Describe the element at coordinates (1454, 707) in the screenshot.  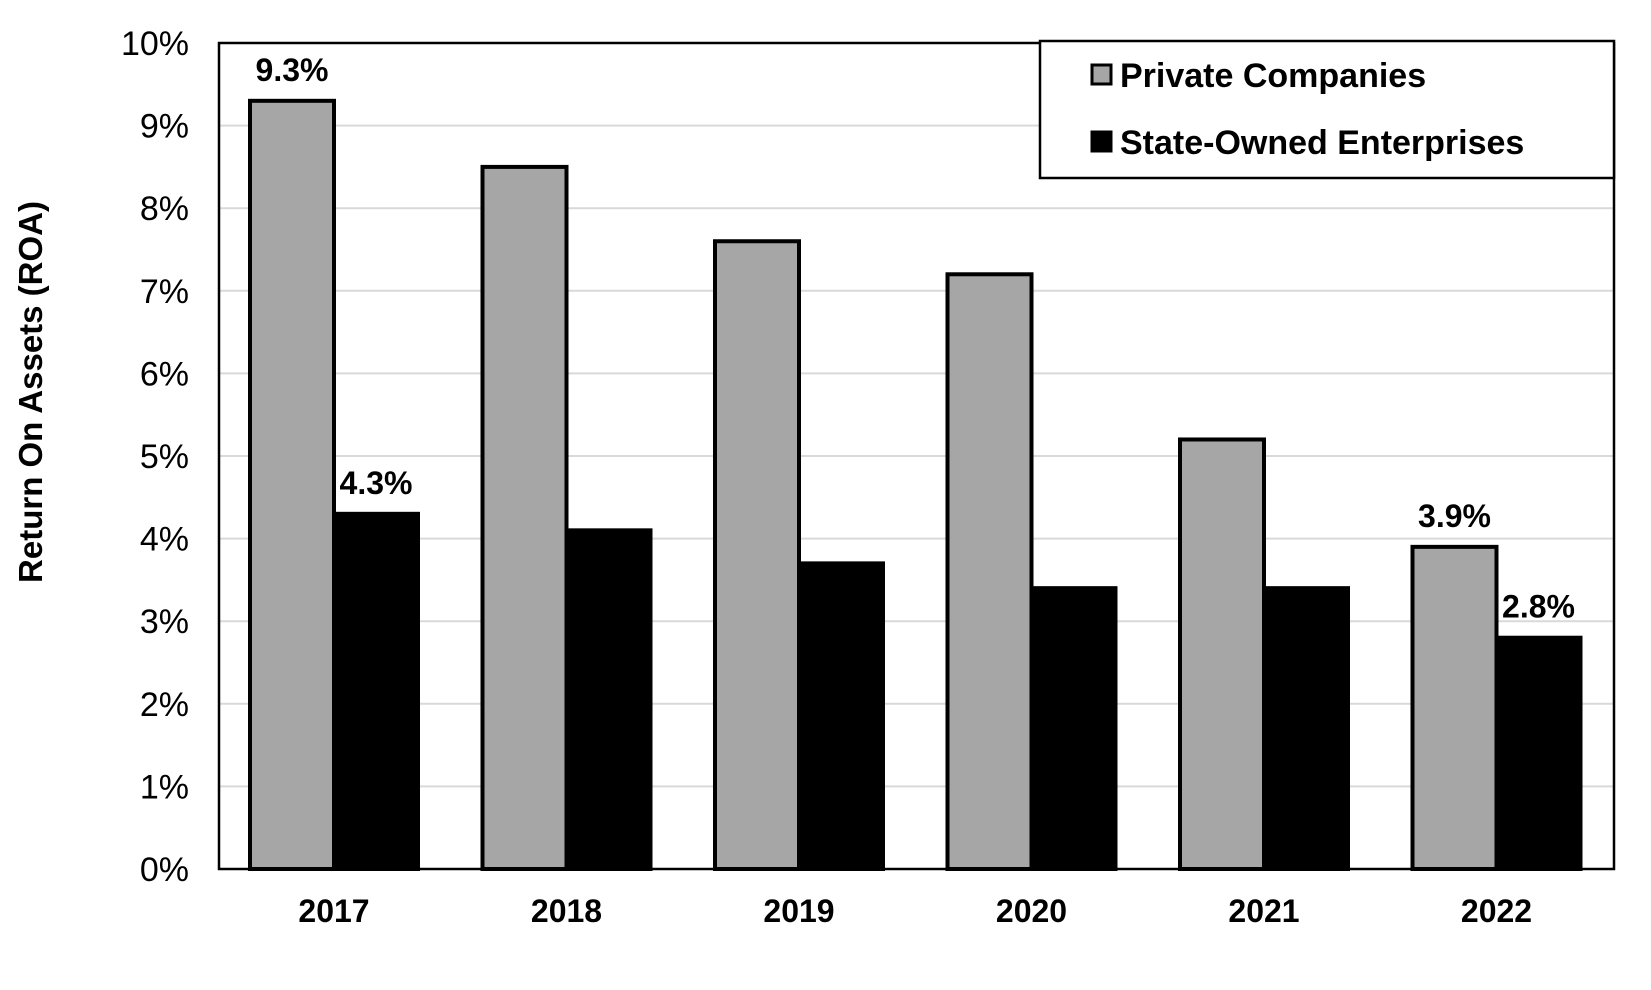
I see `bar-private-2022` at that location.